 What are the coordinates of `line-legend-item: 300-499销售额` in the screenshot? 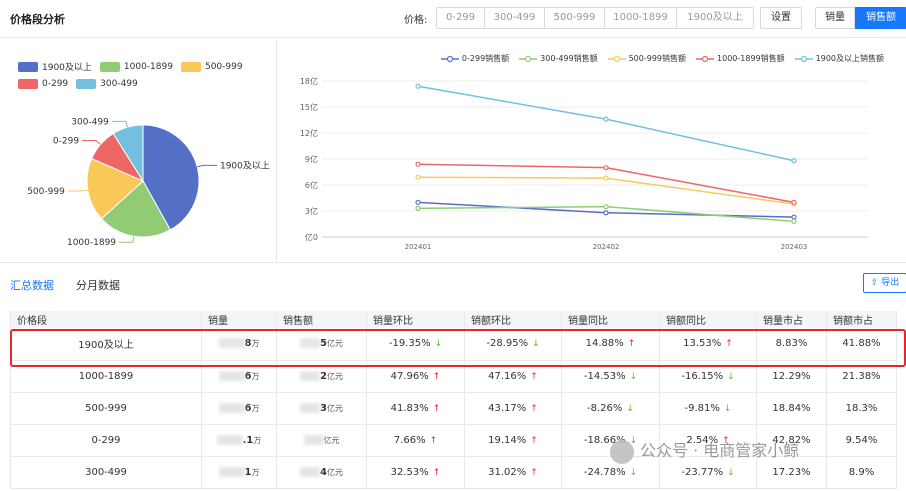 It's located at (558, 58).